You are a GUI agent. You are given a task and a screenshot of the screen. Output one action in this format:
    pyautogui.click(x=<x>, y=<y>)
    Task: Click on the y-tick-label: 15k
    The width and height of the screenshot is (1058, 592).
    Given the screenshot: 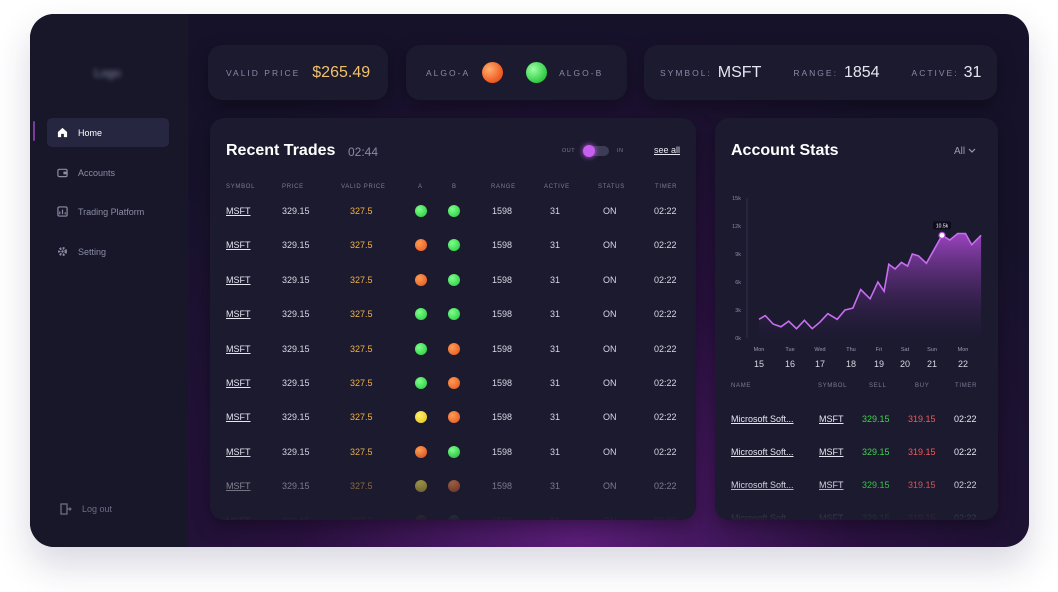 What is the action you would take?
    pyautogui.click(x=736, y=199)
    